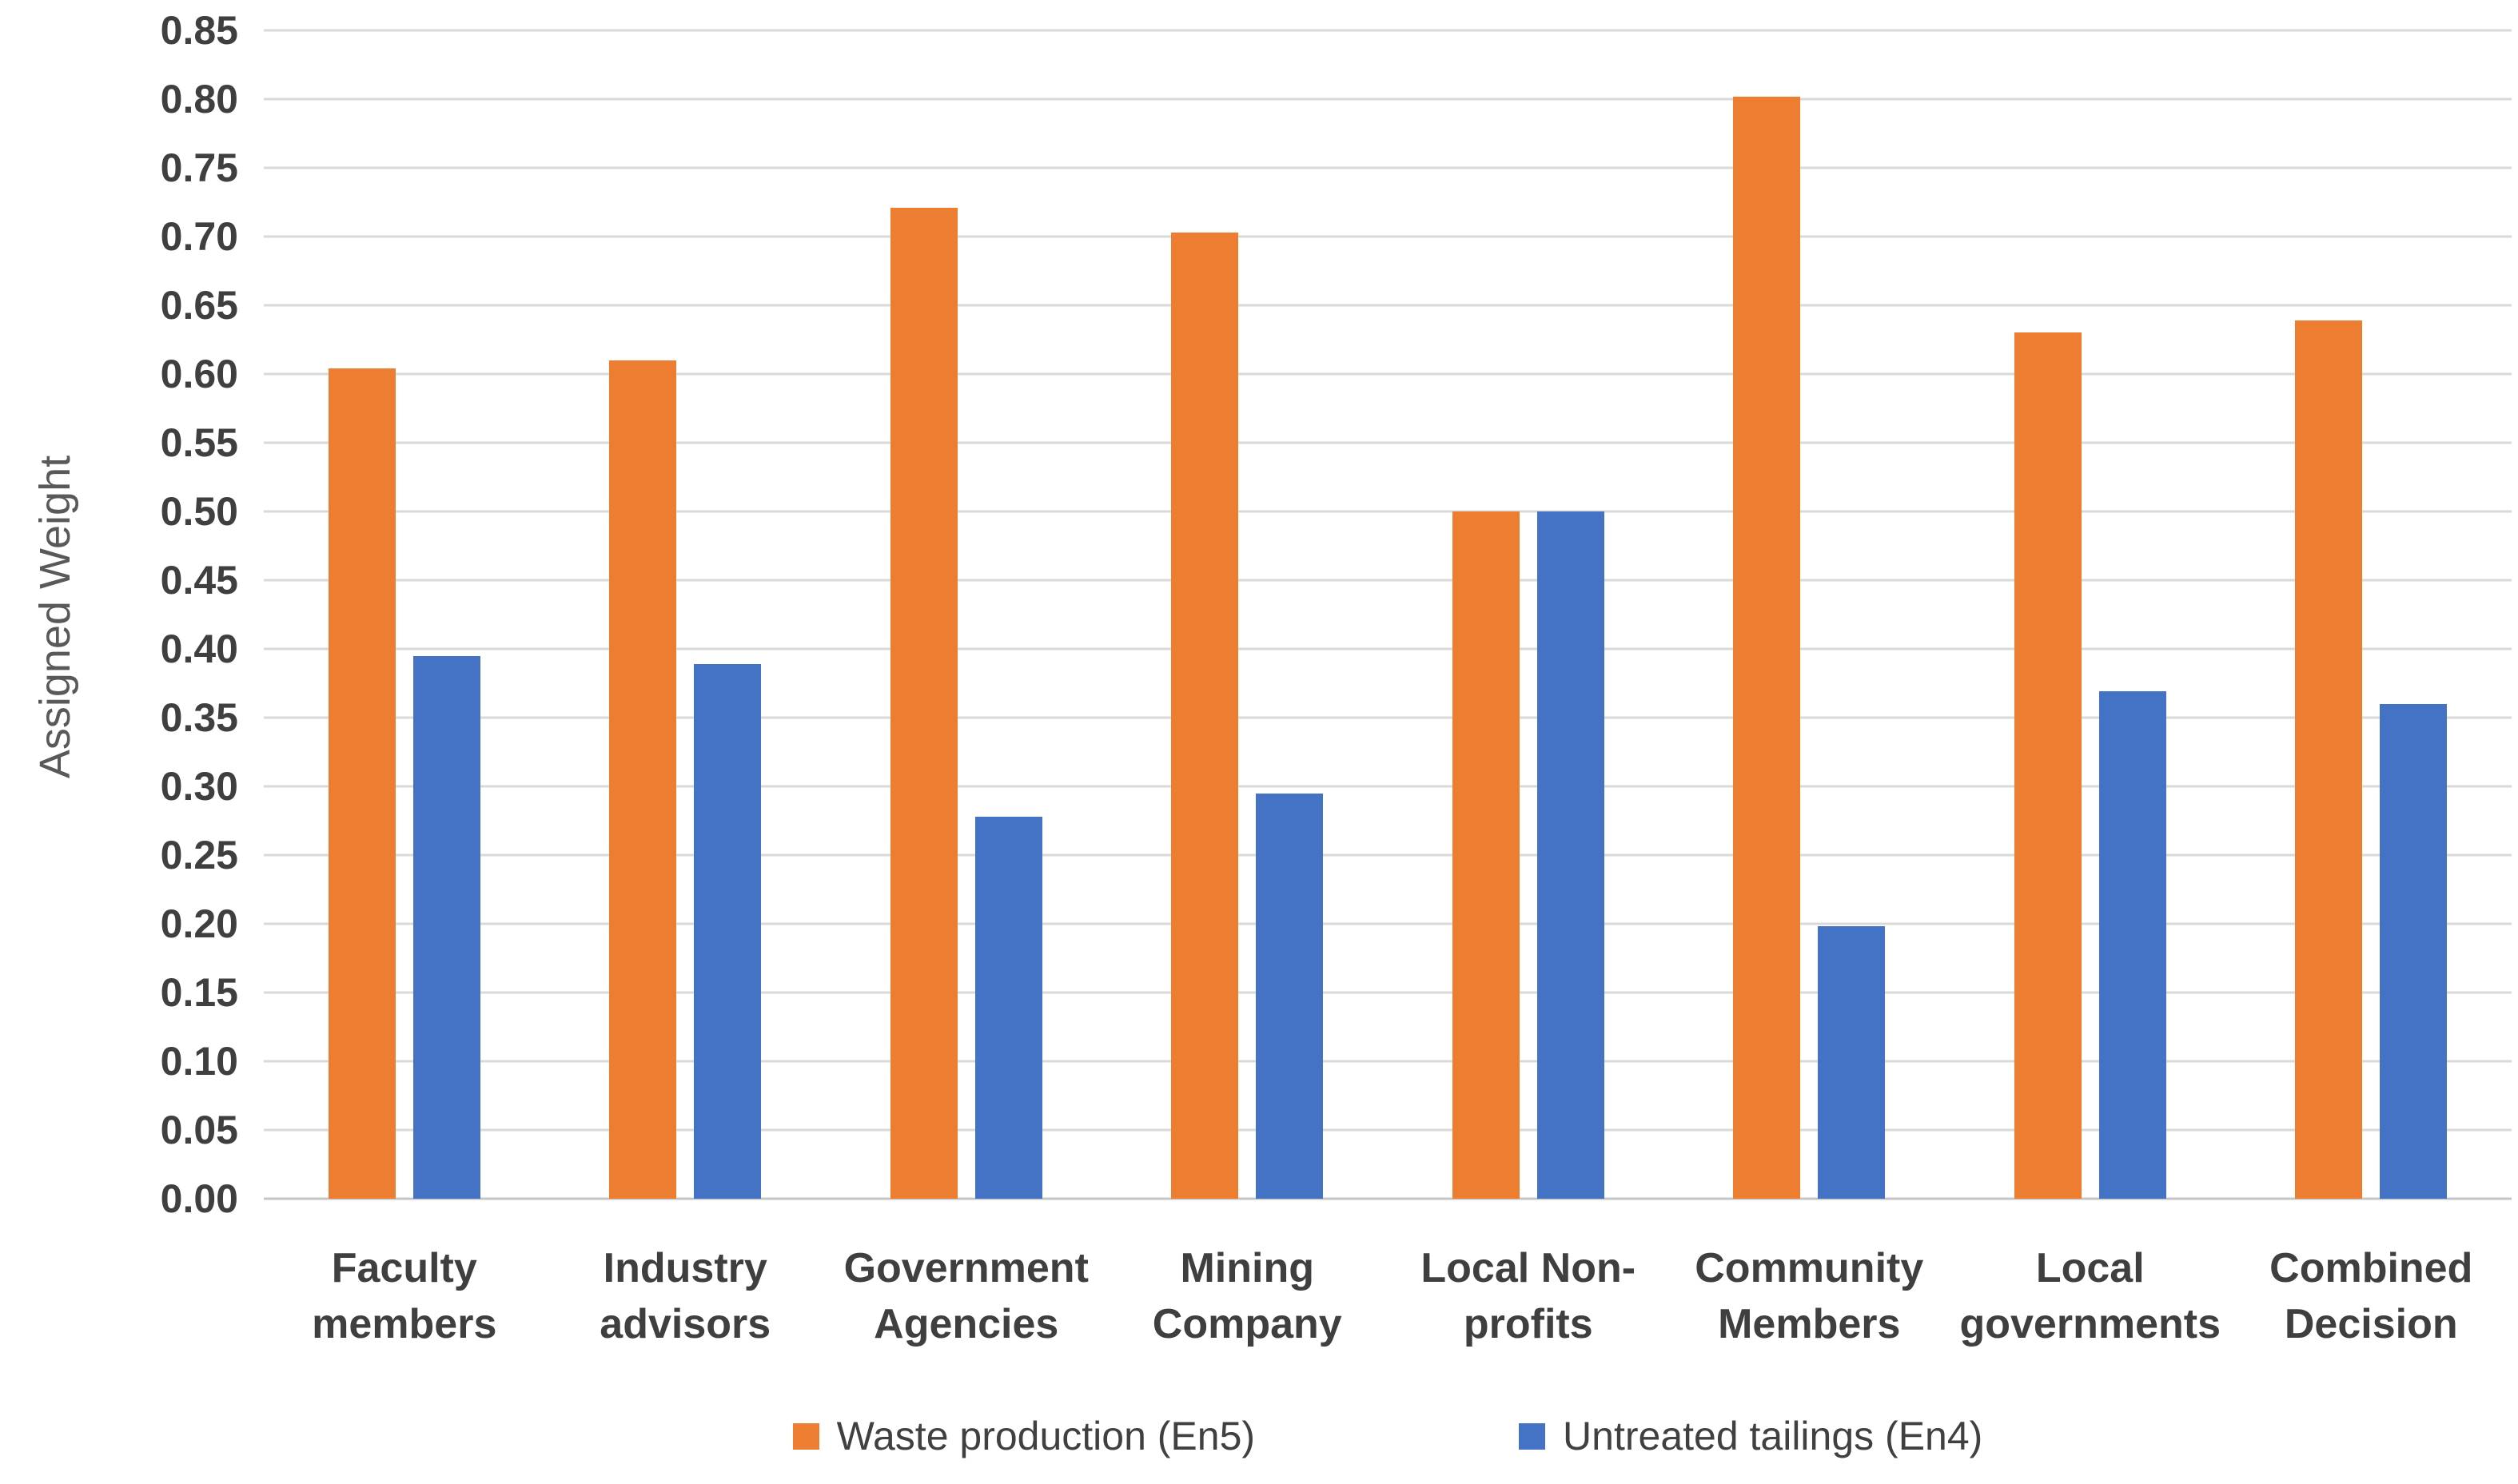  I want to click on y-tick-label-0.85: 0.85, so click(199, 30).